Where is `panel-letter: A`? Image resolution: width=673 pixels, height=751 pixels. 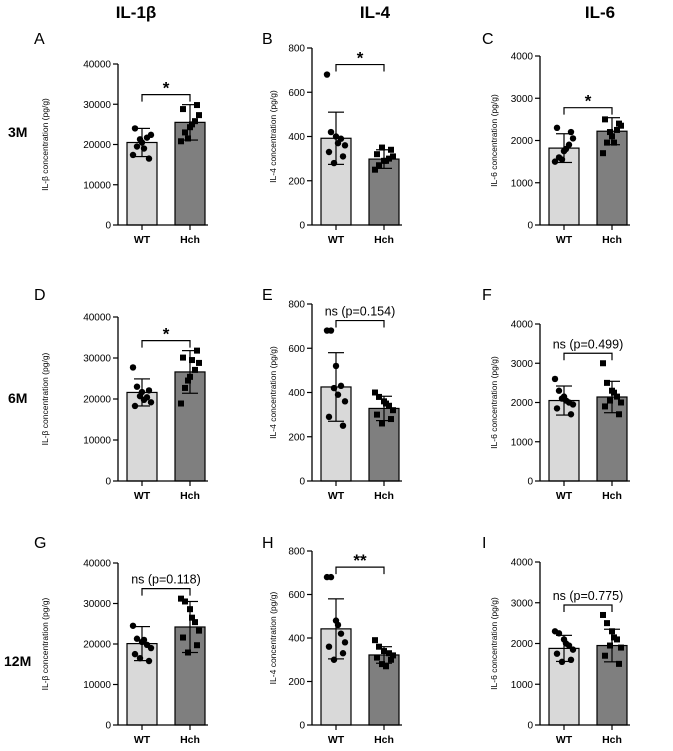
panel-letter: A is located at coordinates (39, 39).